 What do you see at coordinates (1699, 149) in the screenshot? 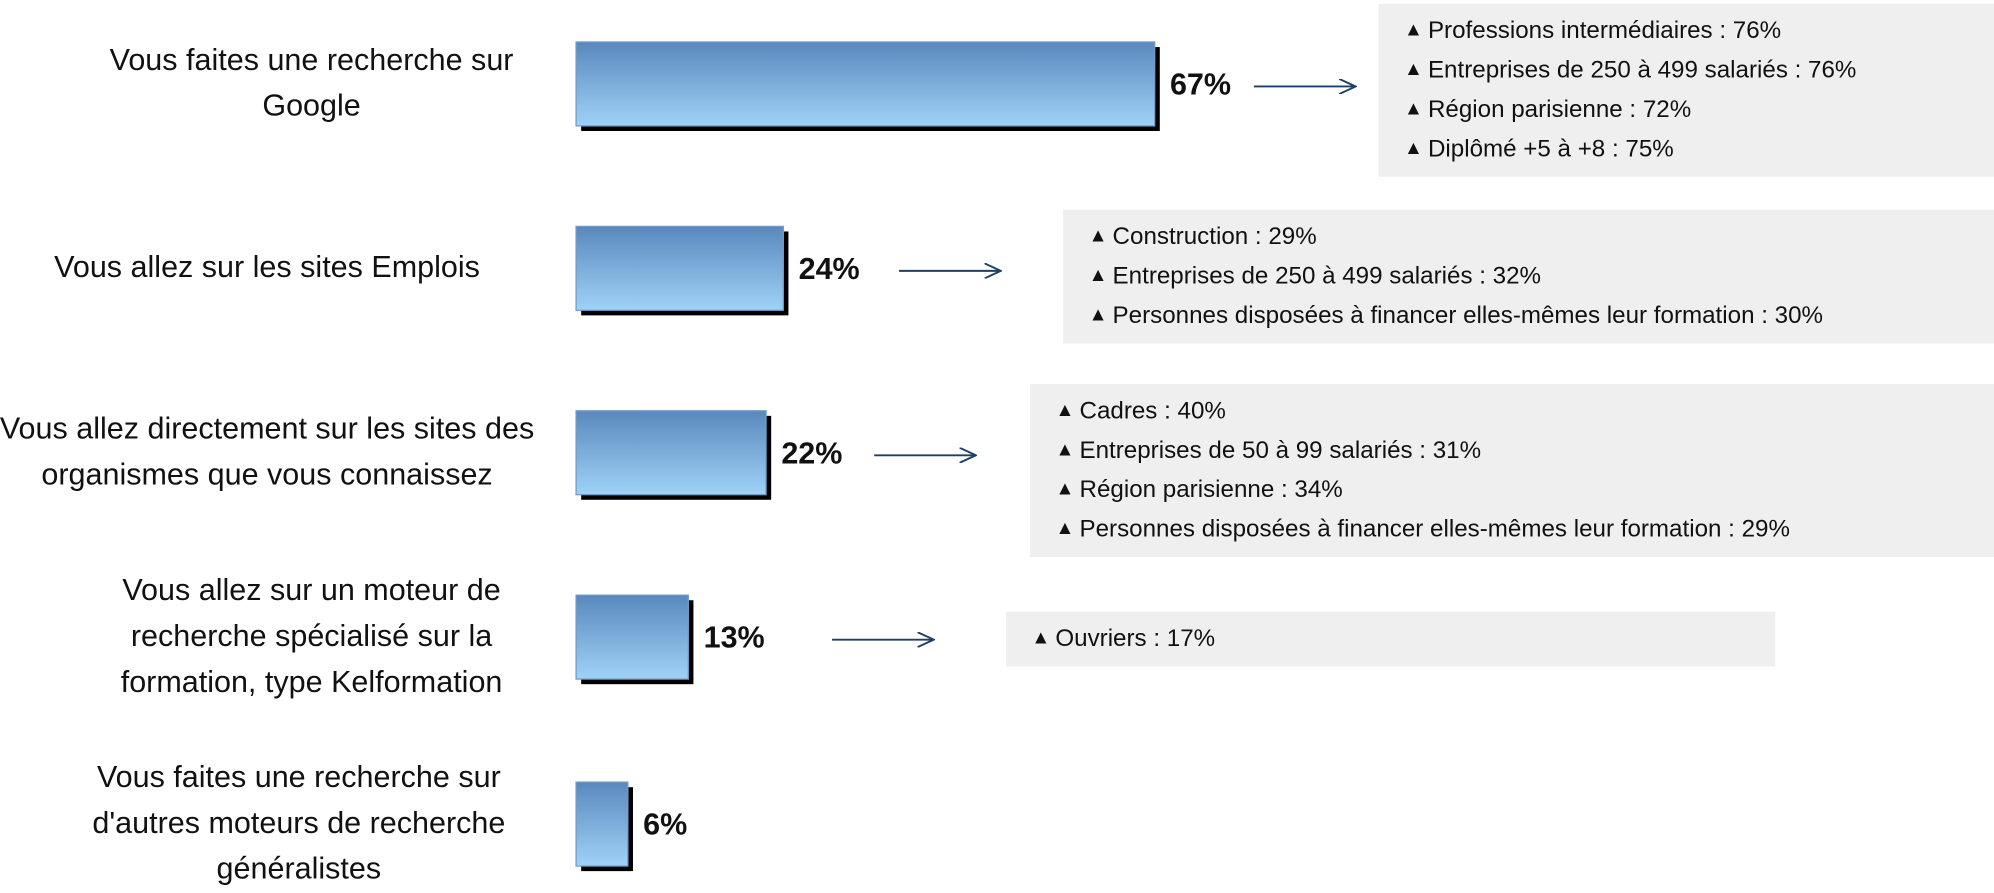
I see `annotation-line: Diplômé +5 à +8 : 75%` at bounding box center [1699, 149].